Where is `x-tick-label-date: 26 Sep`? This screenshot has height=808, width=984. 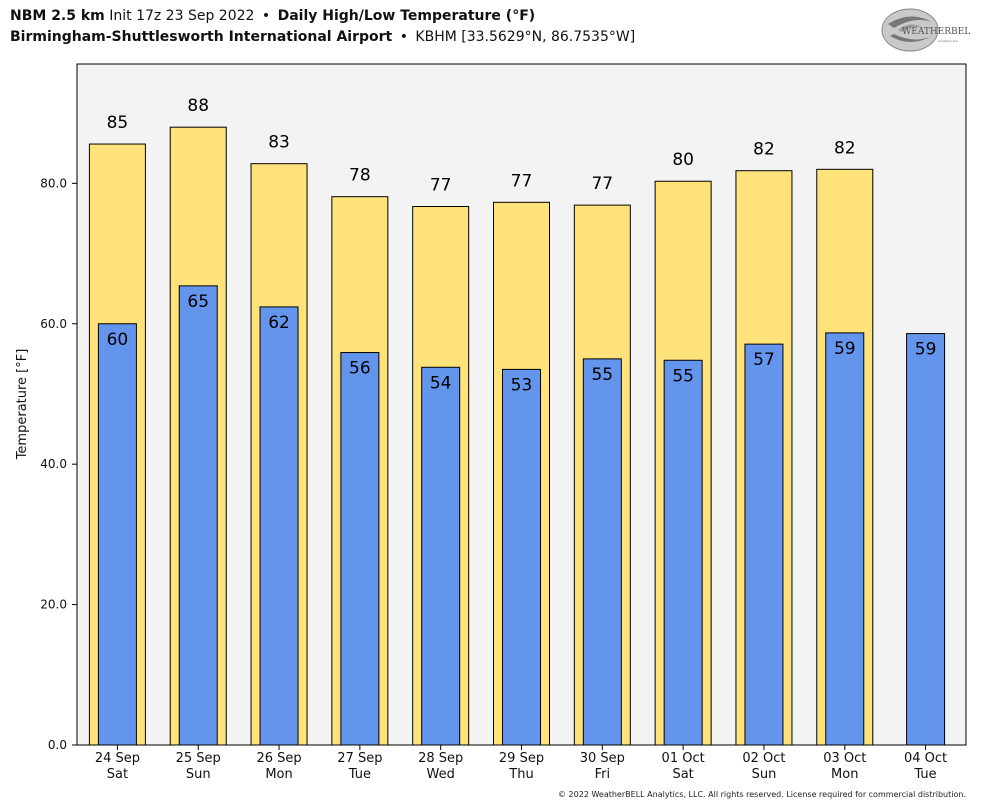
x-tick-label-date: 26 Sep is located at coordinates (278, 758).